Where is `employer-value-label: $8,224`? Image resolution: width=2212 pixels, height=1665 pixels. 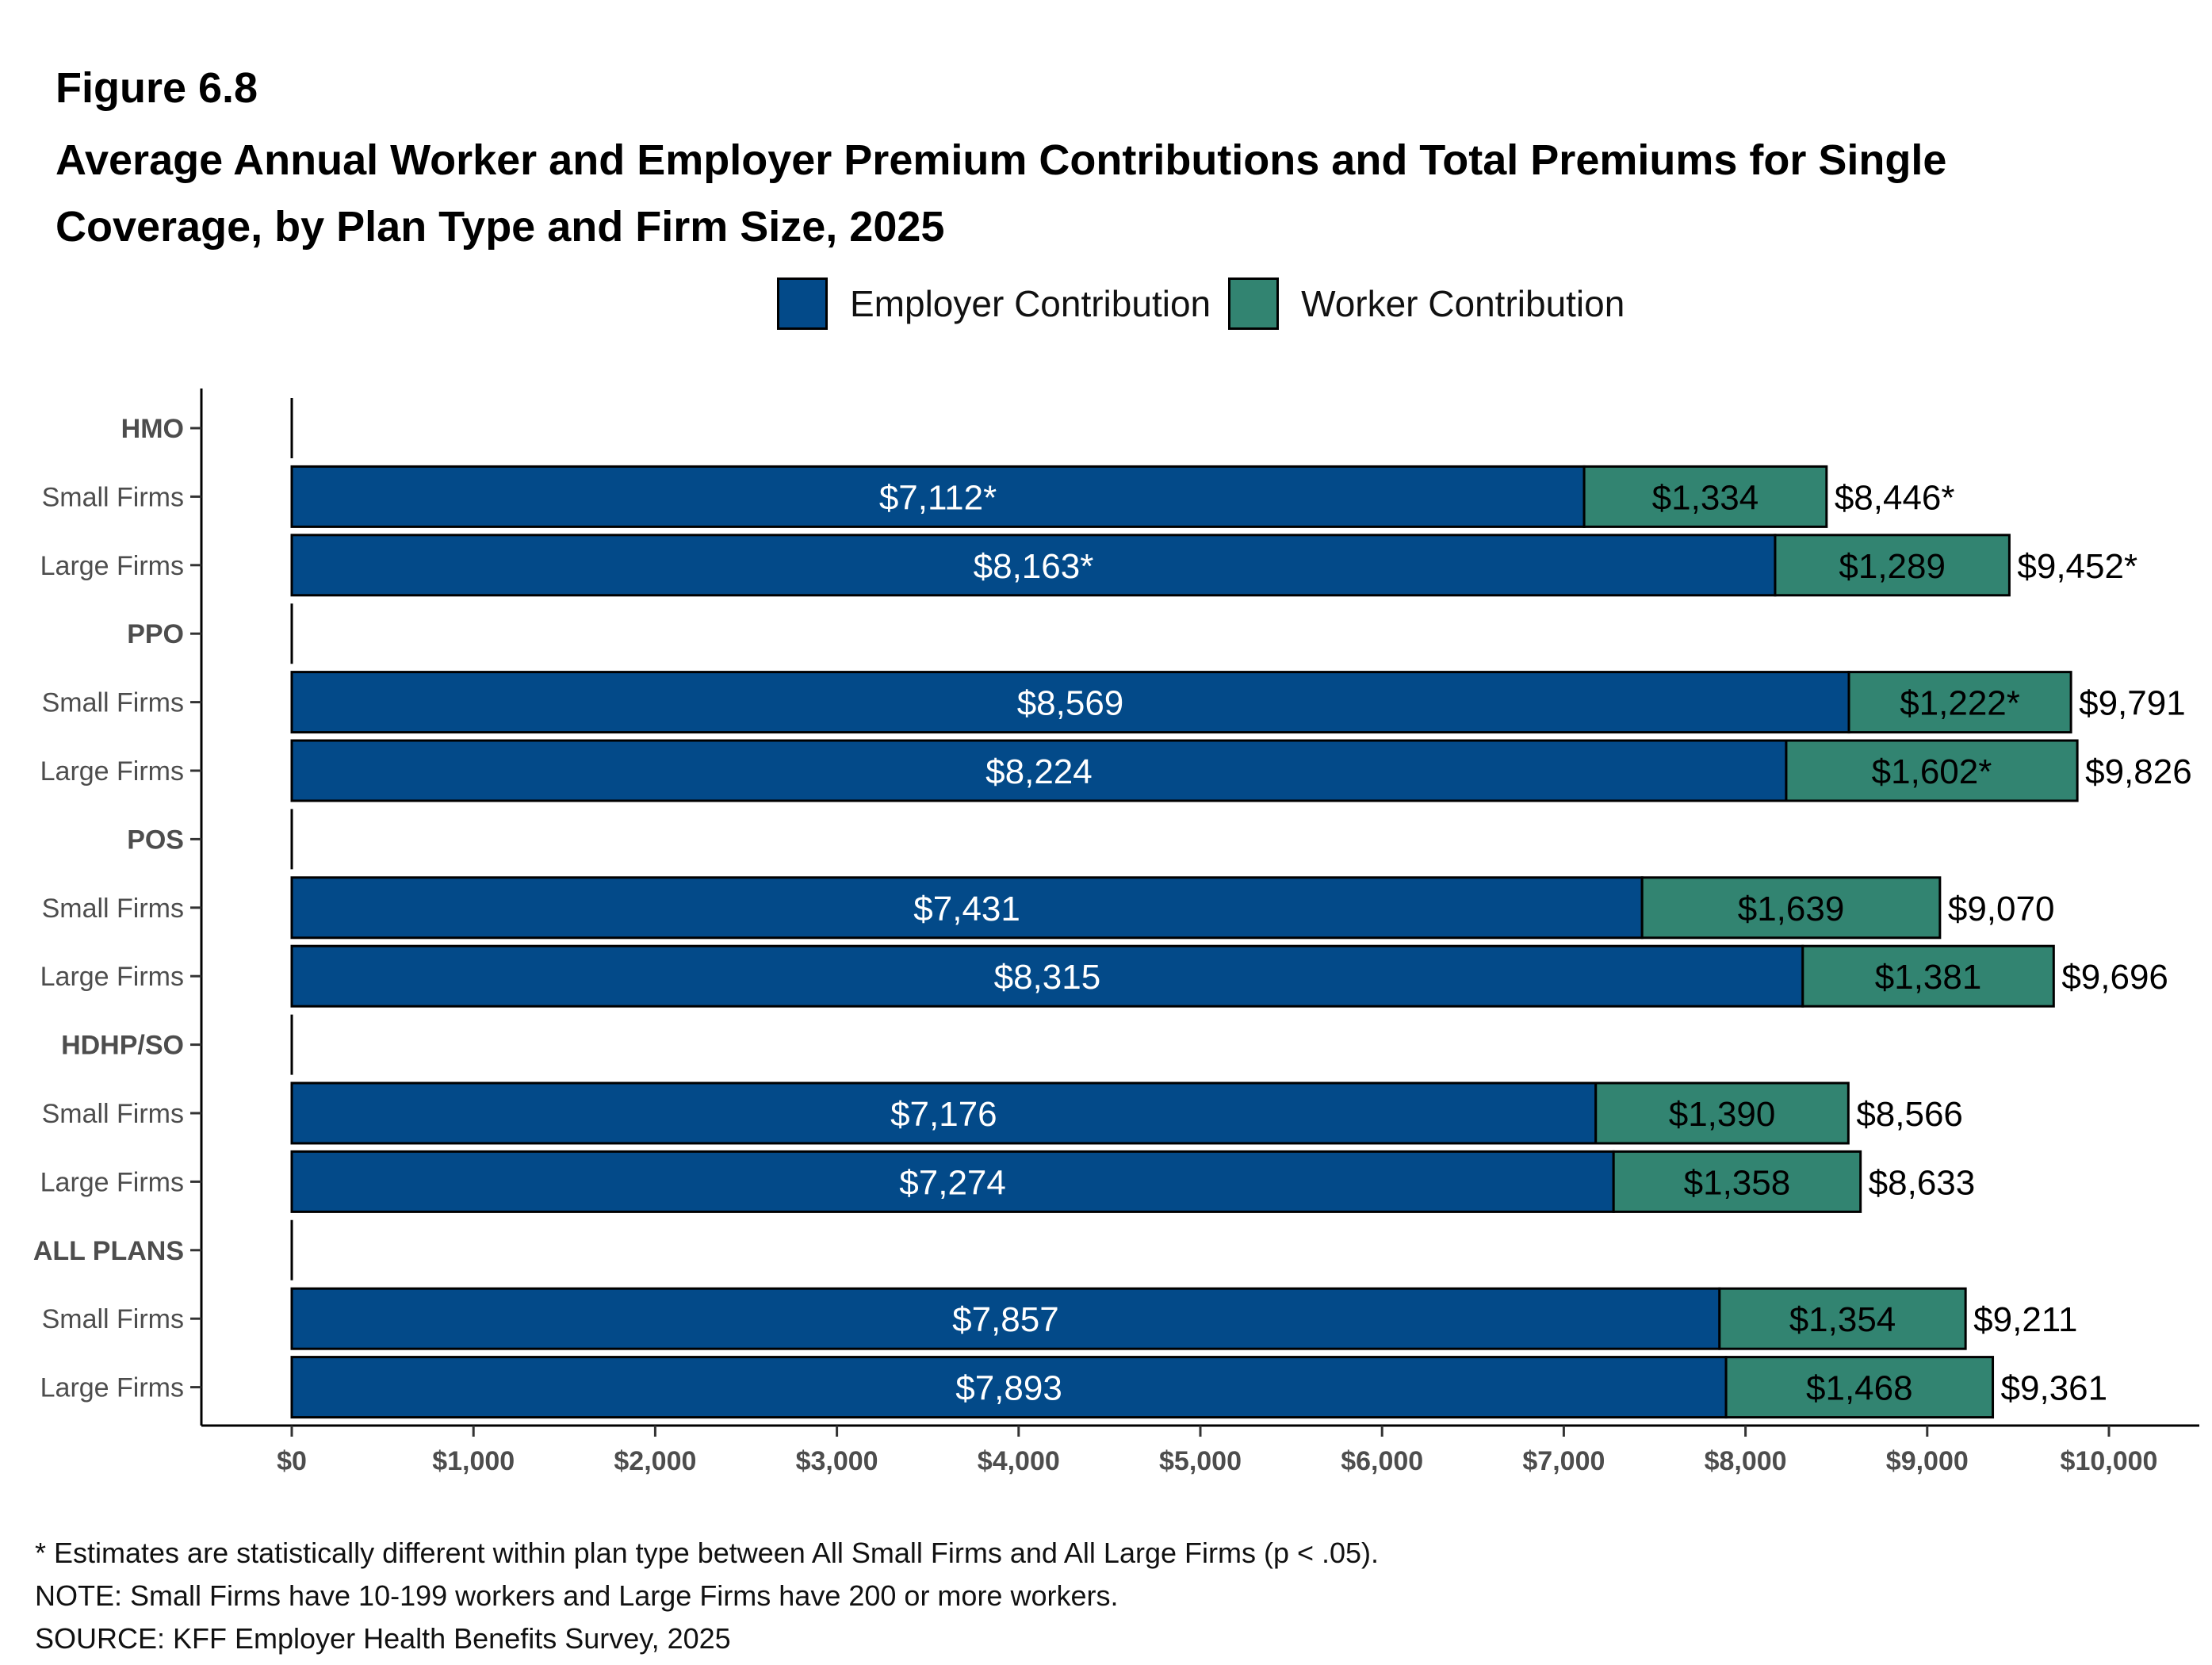
employer-value-label: $8,224 is located at coordinates (1039, 771).